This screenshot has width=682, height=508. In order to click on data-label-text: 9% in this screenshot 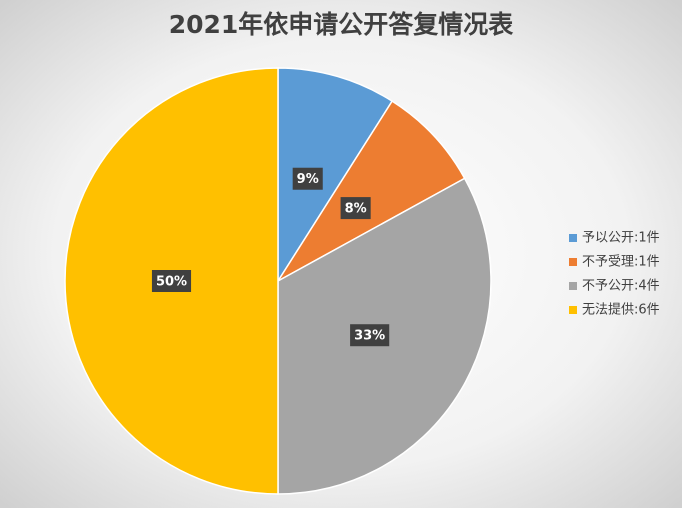, I will do `click(308, 179)`.